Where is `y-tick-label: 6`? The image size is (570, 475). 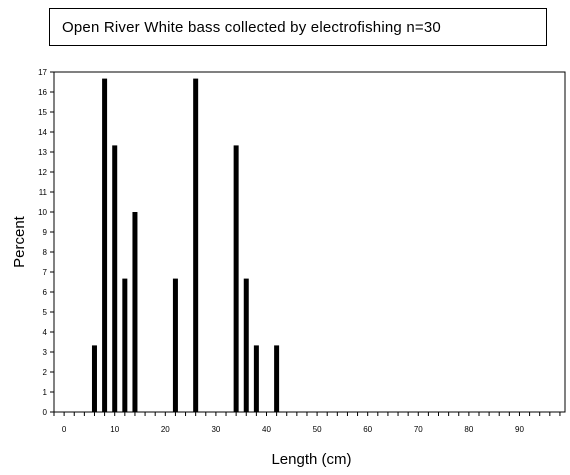 y-tick-label: 6 is located at coordinates (45, 292).